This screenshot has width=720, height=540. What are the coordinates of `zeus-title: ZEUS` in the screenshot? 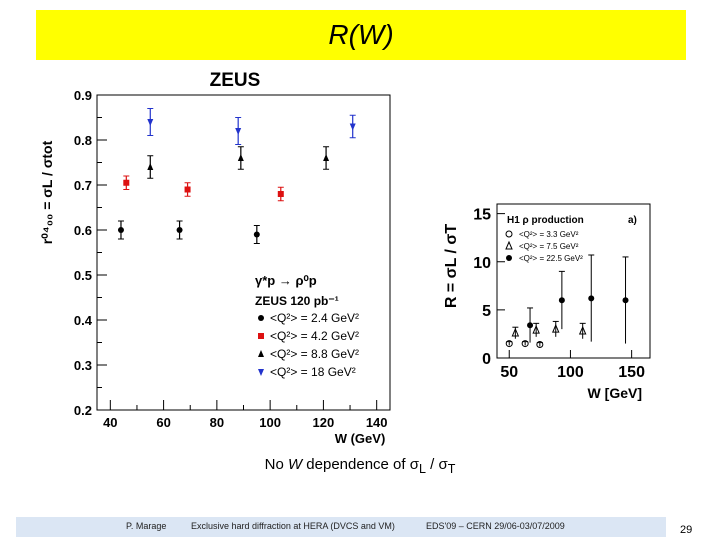 It's located at (235, 80).